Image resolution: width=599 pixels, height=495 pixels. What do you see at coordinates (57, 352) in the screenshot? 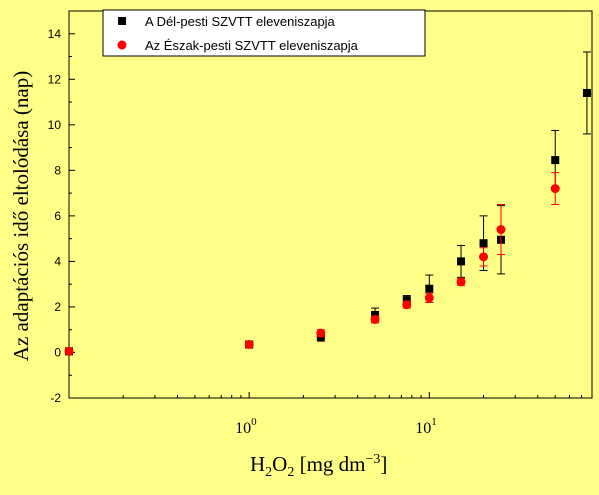
I see `y-tick-label: 0` at bounding box center [57, 352].